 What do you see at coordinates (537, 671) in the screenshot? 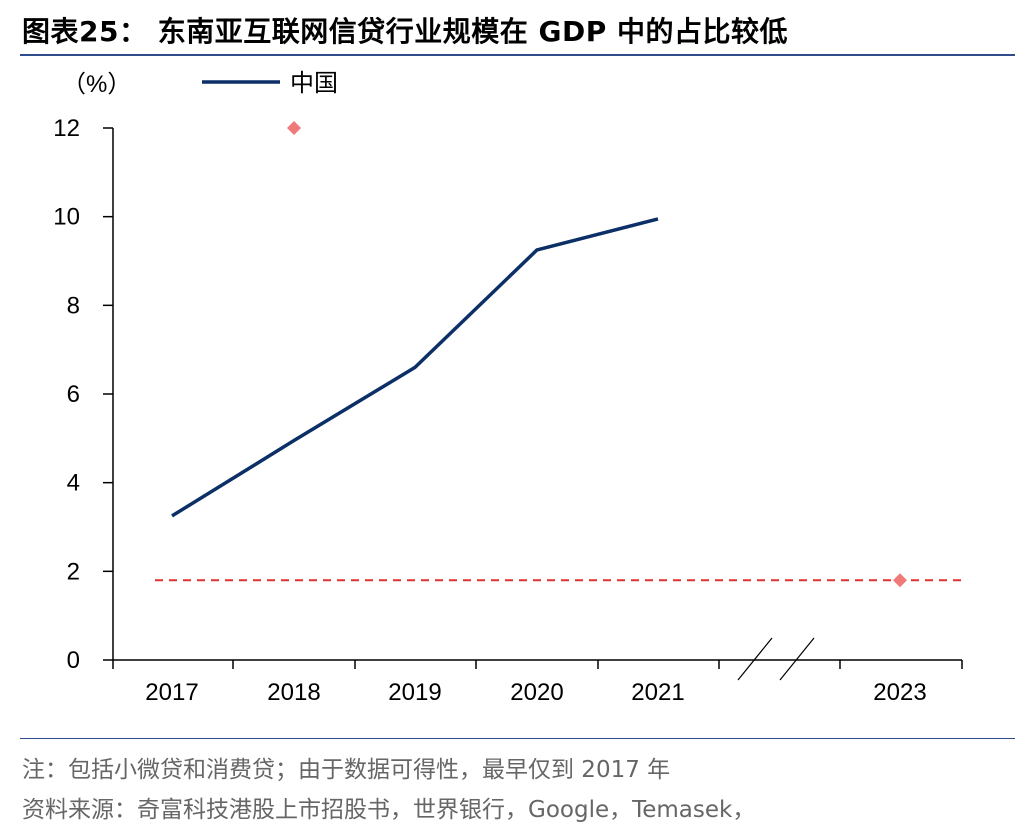
I see `x-axis-ticks: 2017 2018 2019 2020 2021 2023` at bounding box center [537, 671].